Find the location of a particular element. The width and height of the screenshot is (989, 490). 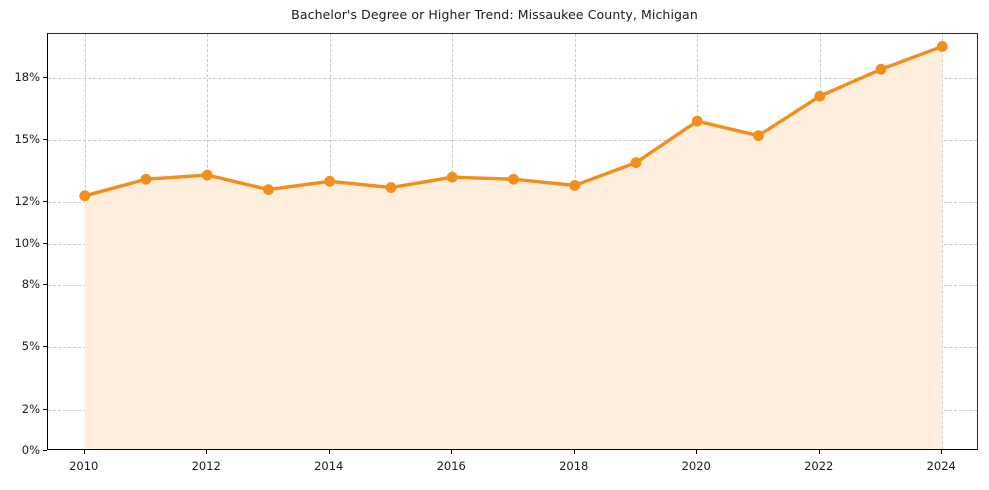

y-axis-tick-label: 0% is located at coordinates (30, 450).